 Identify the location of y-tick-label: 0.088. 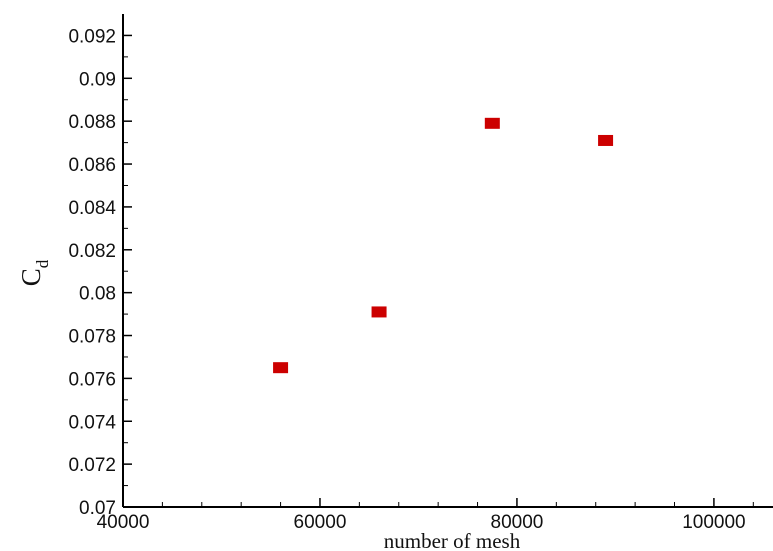
(92, 122).